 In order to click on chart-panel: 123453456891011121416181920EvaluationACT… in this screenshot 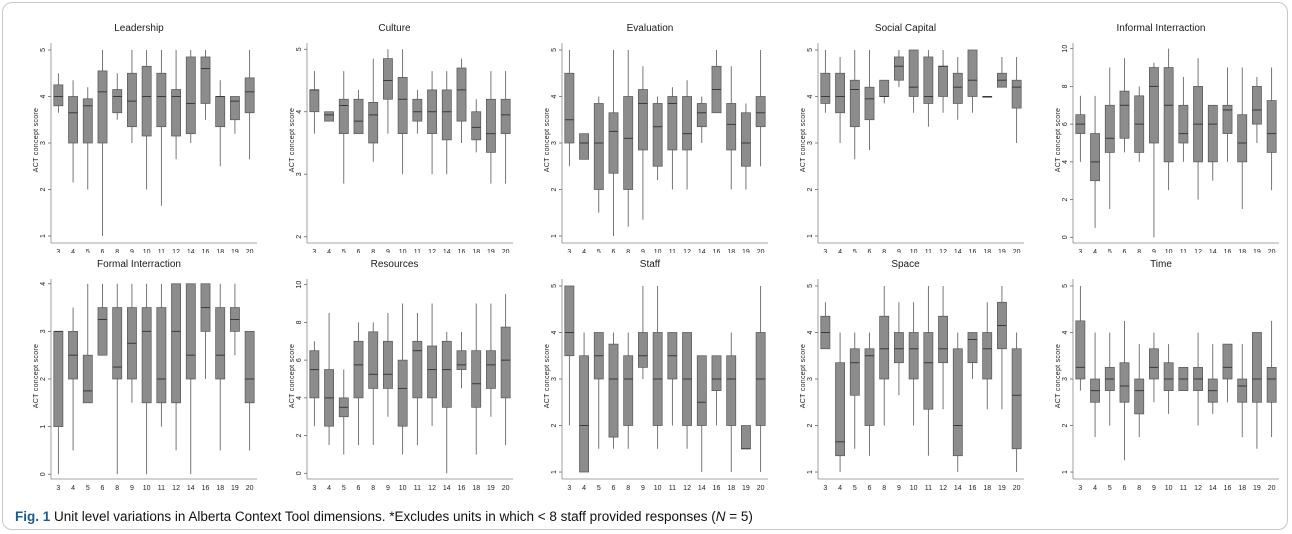, I will do `click(650, 141)`.